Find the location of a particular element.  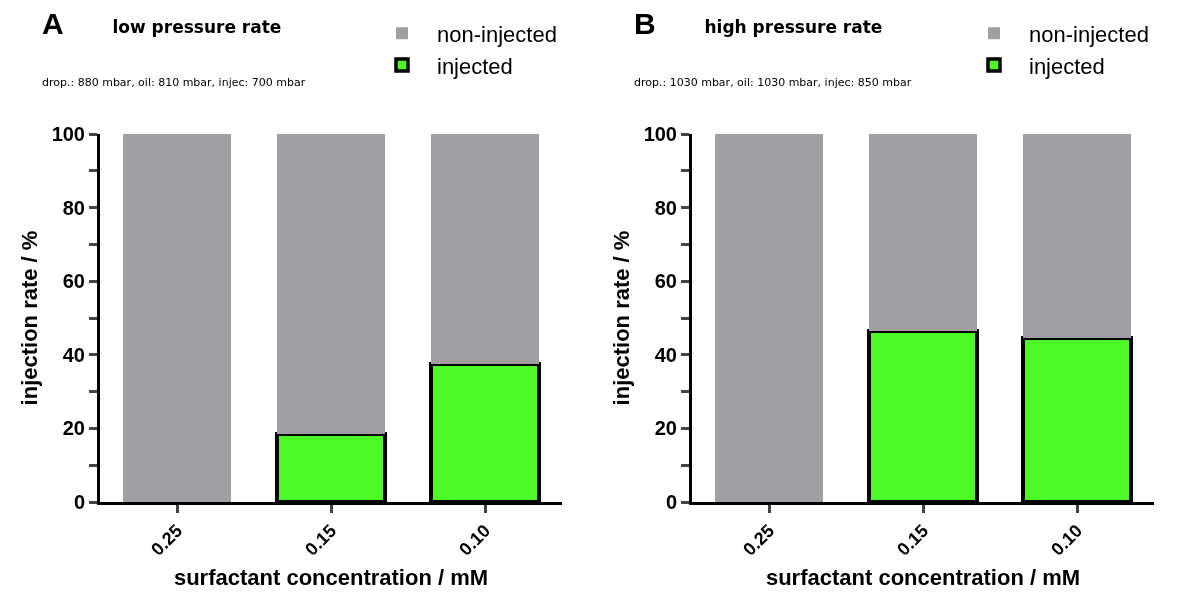

chart-subtitle: drop.: 880 mbar, oil: 810 mbar, injec: 700 mbar is located at coordinates (174, 82).